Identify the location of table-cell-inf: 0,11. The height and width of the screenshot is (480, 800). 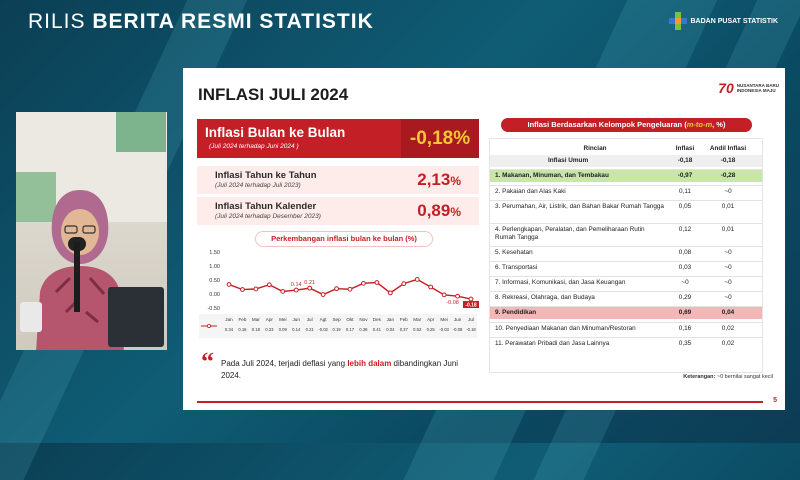
(685, 191).